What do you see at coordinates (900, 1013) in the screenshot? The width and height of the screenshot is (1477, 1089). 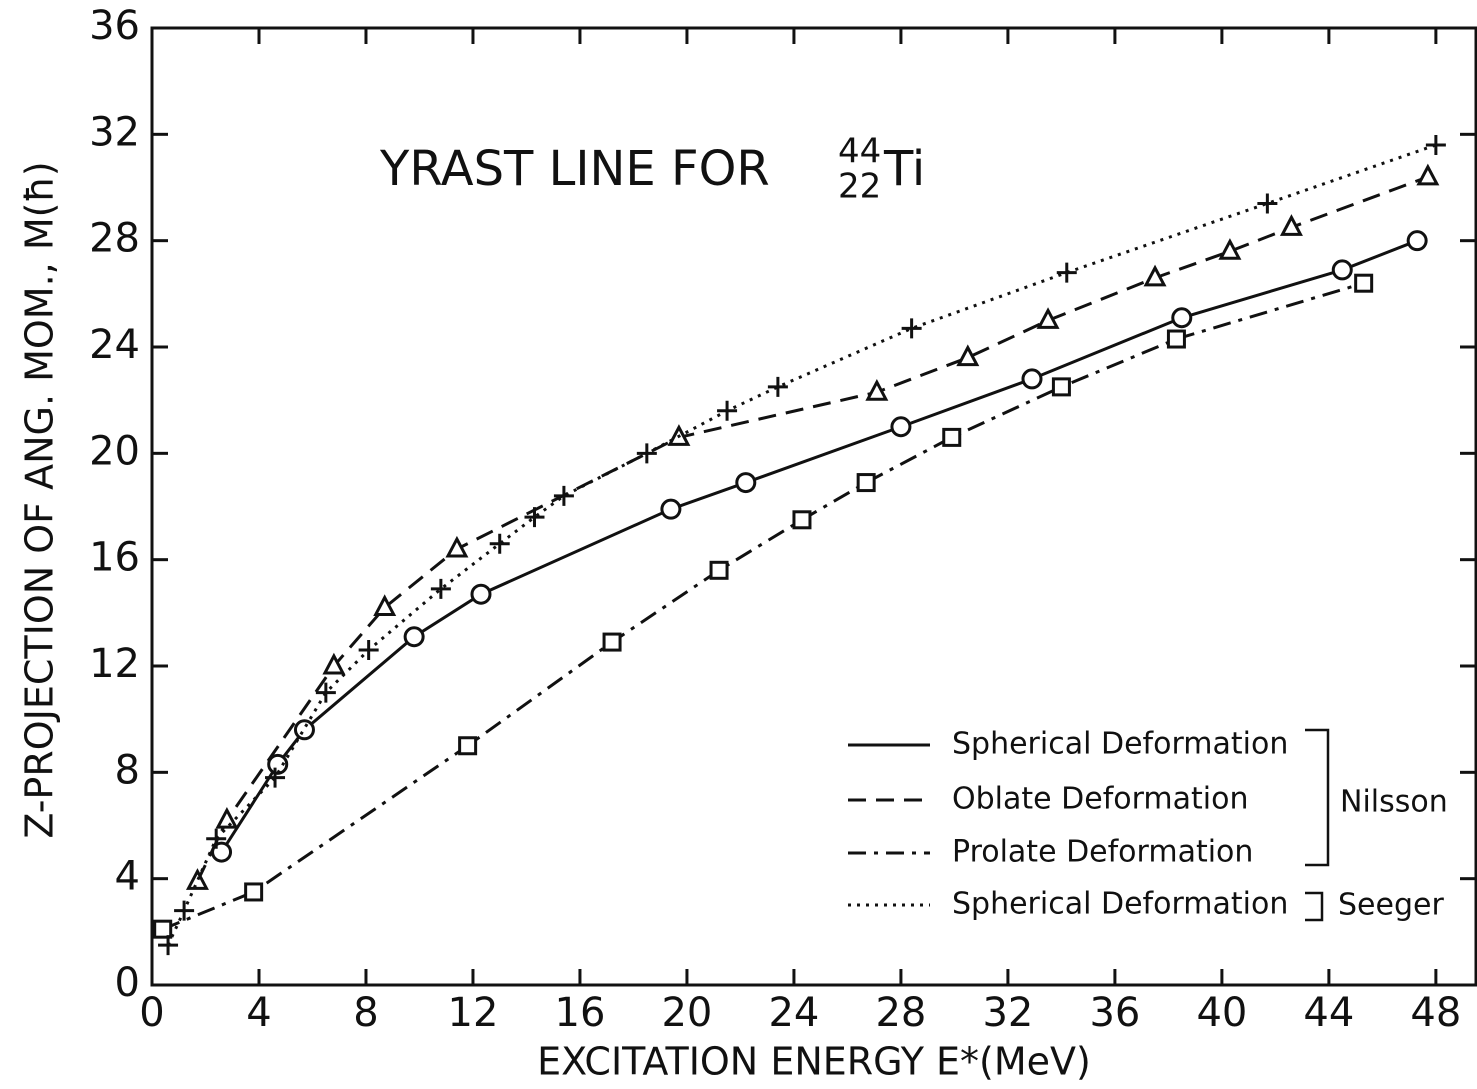 I see `x-tick-label: 28` at bounding box center [900, 1013].